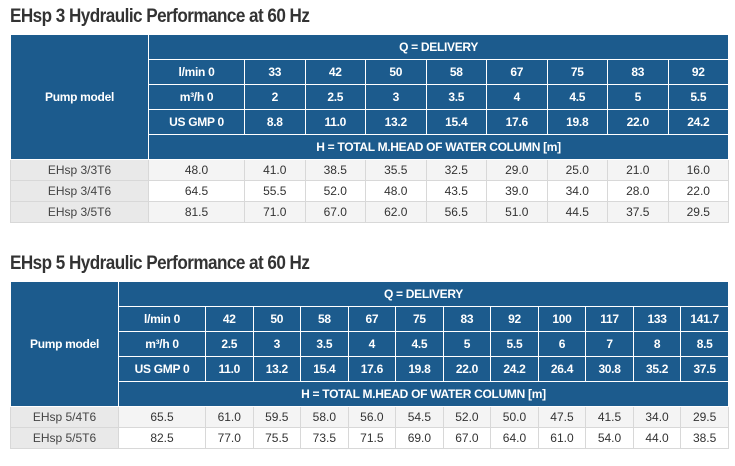 Image resolution: width=735 pixels, height=466 pixels. What do you see at coordinates (275, 170) in the screenshot?
I see `head-value: 41.0` at bounding box center [275, 170].